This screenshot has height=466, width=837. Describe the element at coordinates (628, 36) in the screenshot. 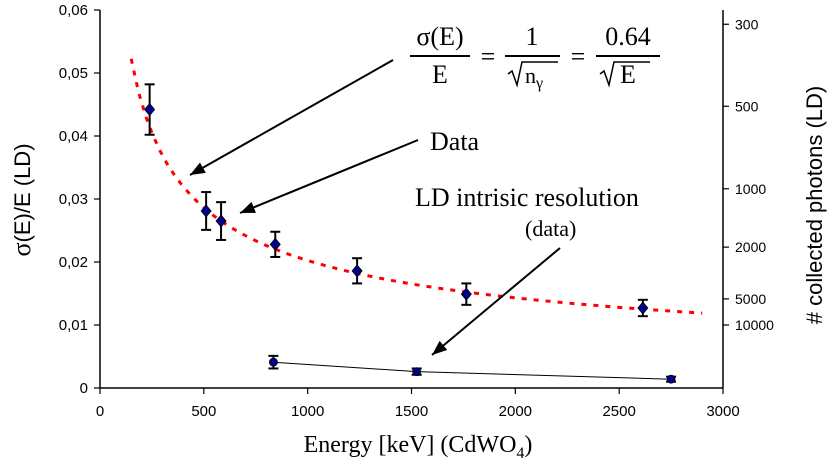

I see `formula-rhs-numerator: 0.64` at that location.